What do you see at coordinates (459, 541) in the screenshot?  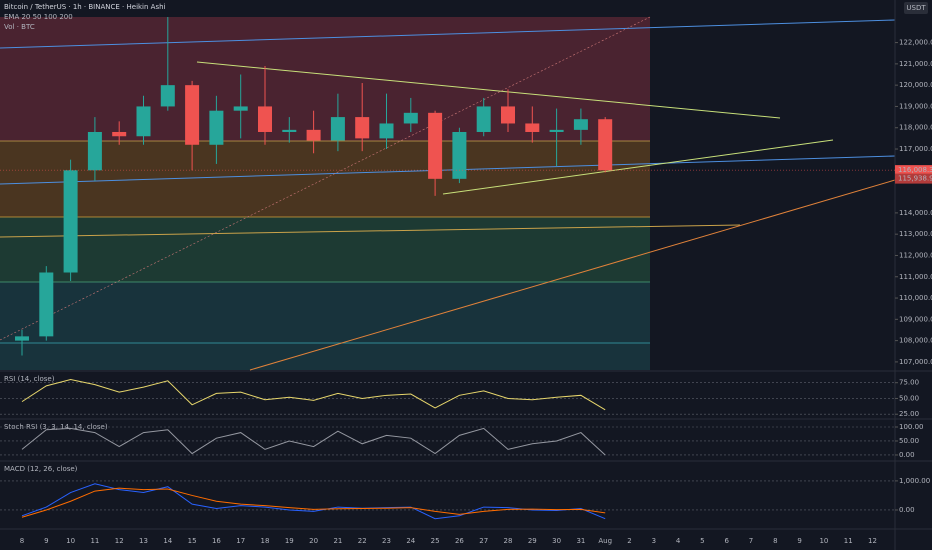 I see `x-tick-label: 26` at bounding box center [459, 541].